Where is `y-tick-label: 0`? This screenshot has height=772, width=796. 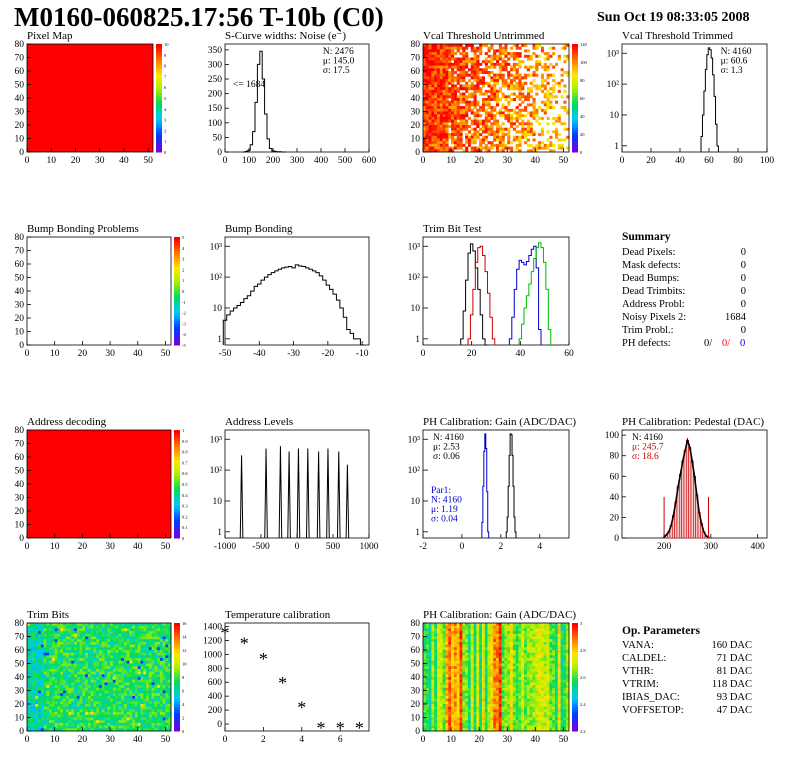
y-tick-label: 0 is located at coordinates (21, 732).